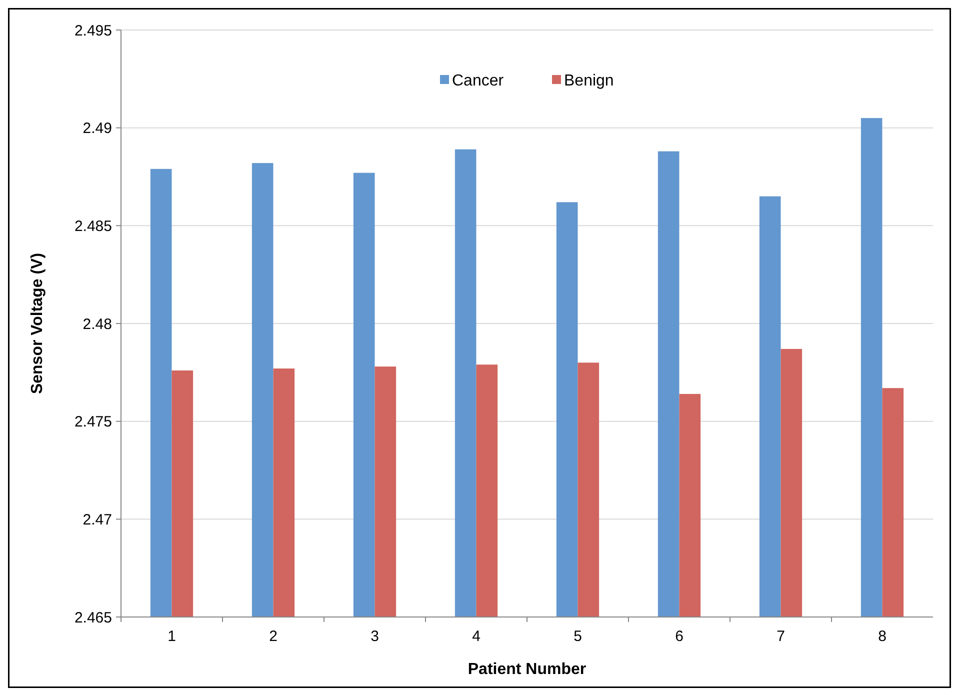 The image size is (959, 696). I want to click on y-tick-label: 2.485, so click(93, 226).